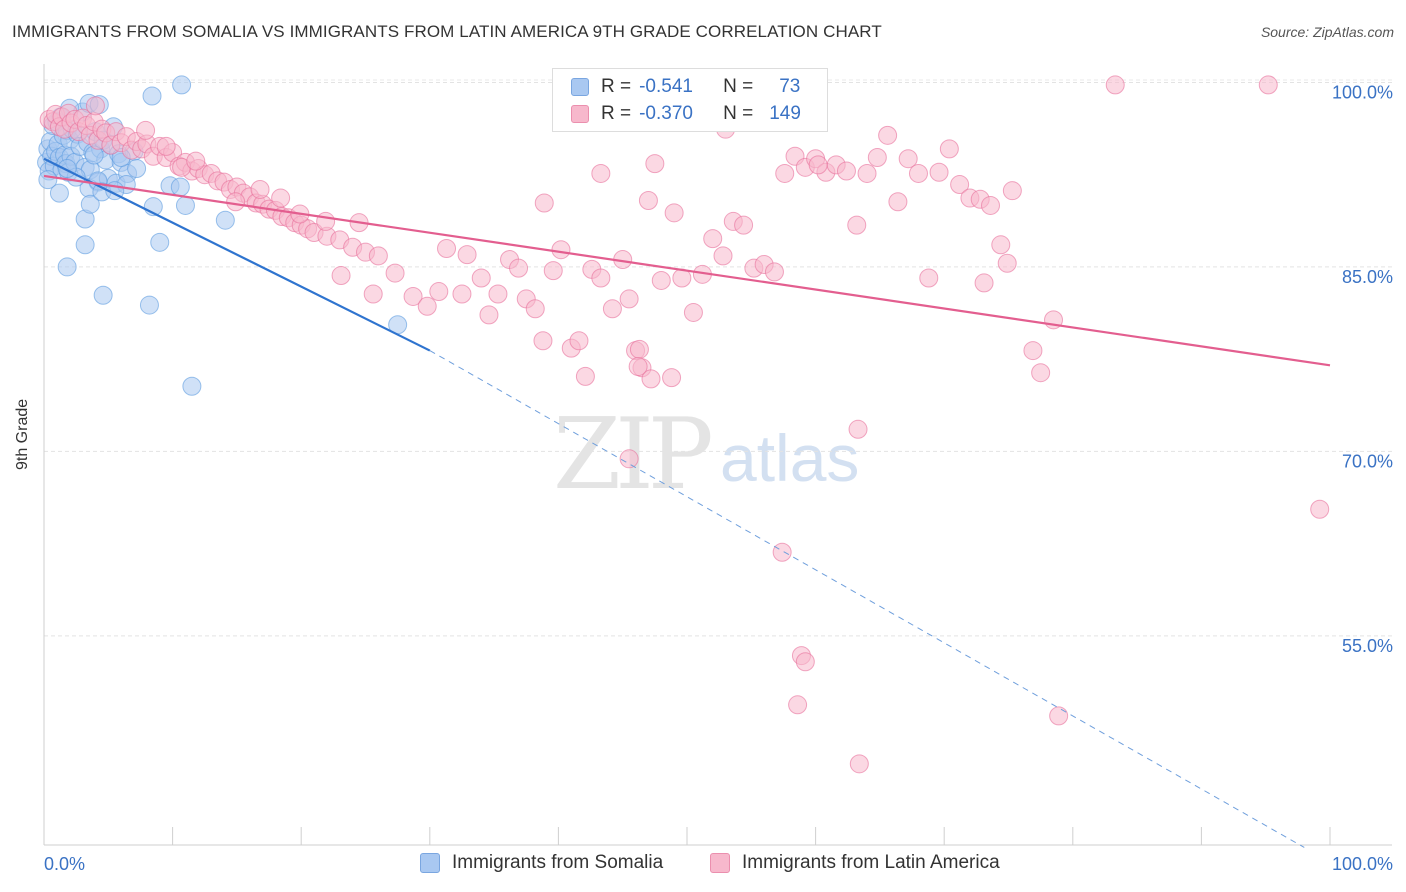  I want to click on n-value: 149, so click(785, 113).